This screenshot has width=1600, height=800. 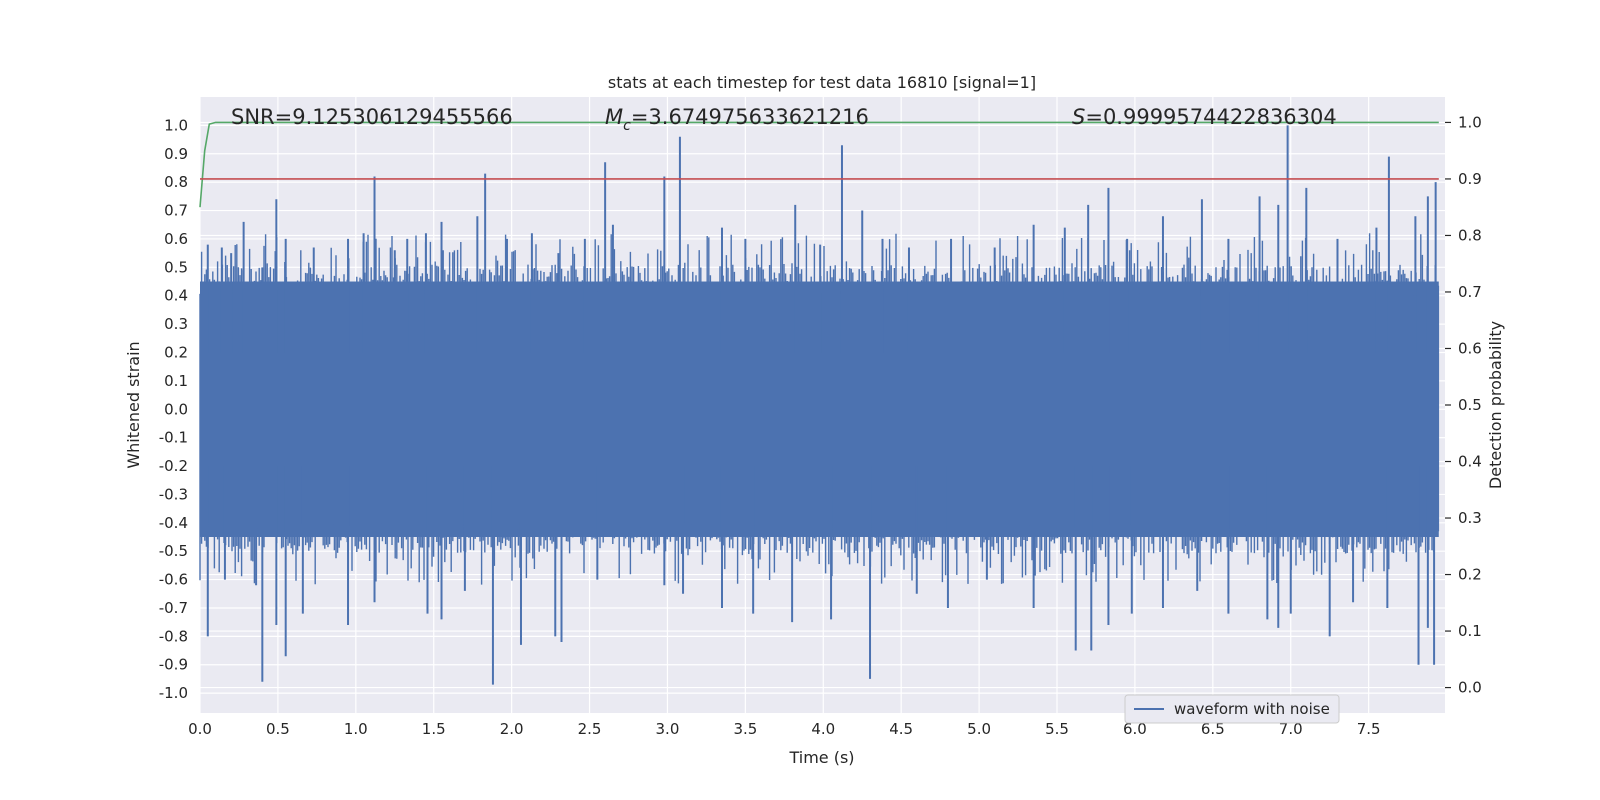 I want to click on mc-symbol: M, so click(x=614, y=117).